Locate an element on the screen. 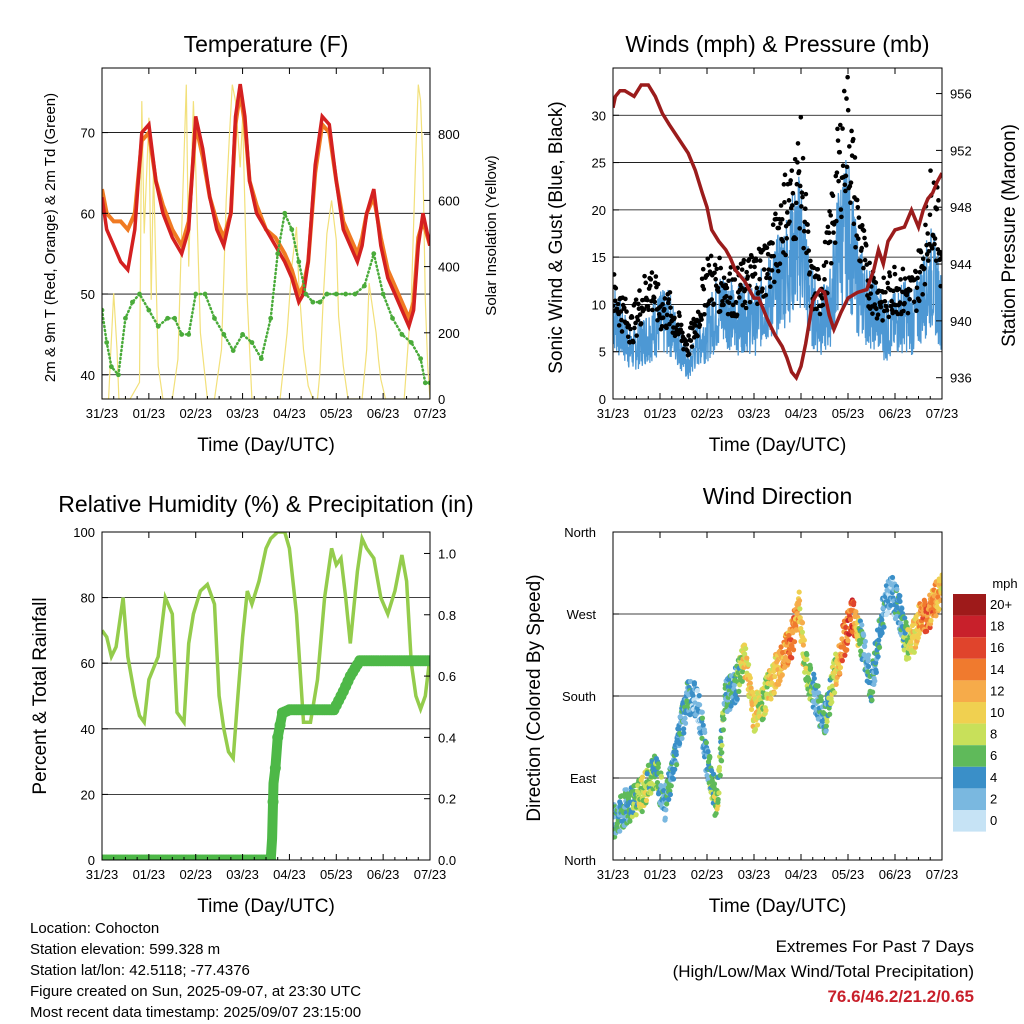  rh-line is located at coordinates (266, 648).